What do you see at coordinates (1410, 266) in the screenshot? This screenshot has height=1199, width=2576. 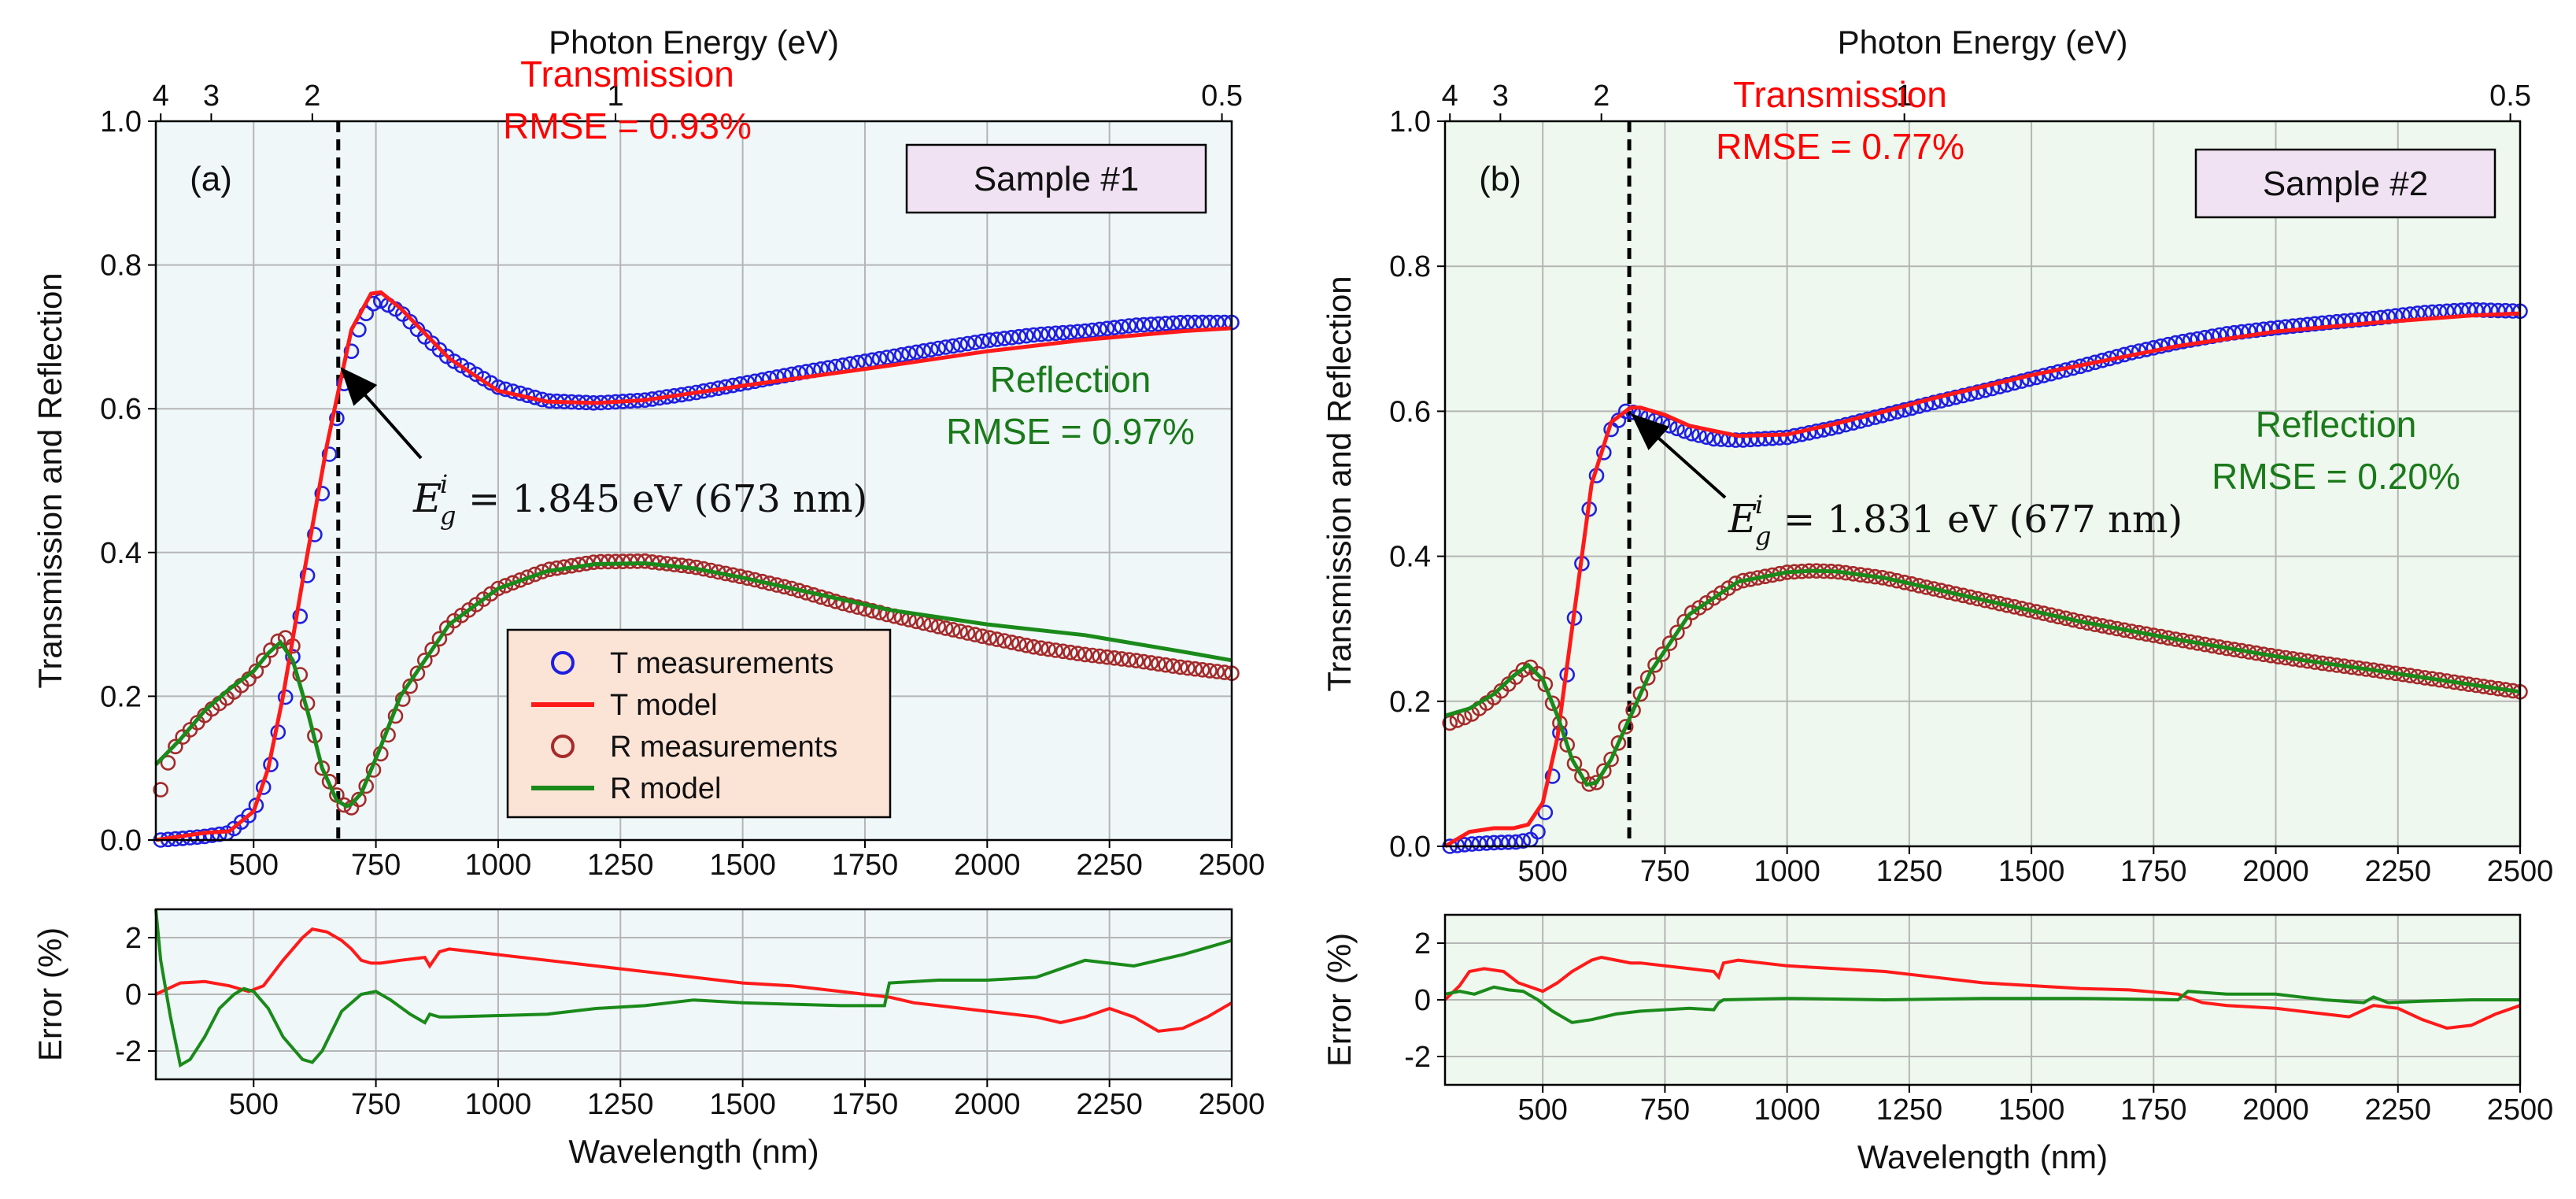 I see `y-tick-label: 0.8` at bounding box center [1410, 266].